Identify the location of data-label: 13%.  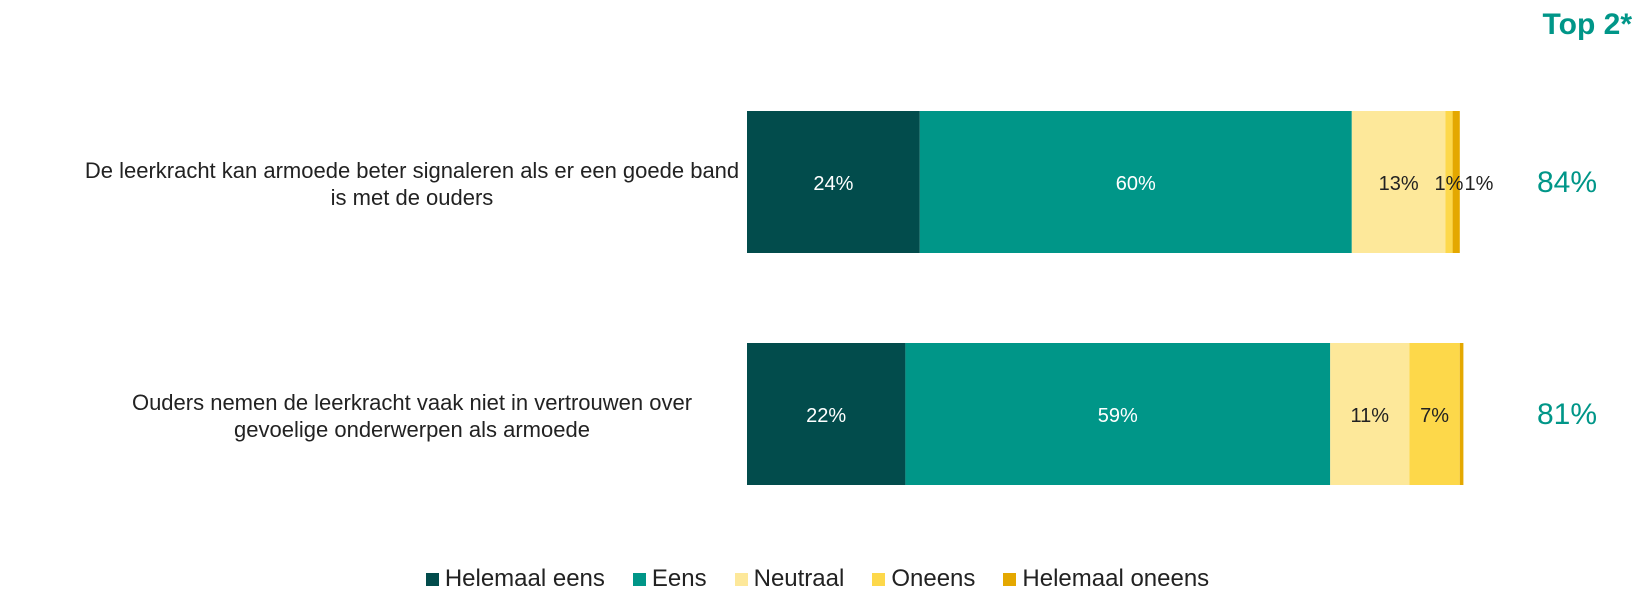
(1399, 184).